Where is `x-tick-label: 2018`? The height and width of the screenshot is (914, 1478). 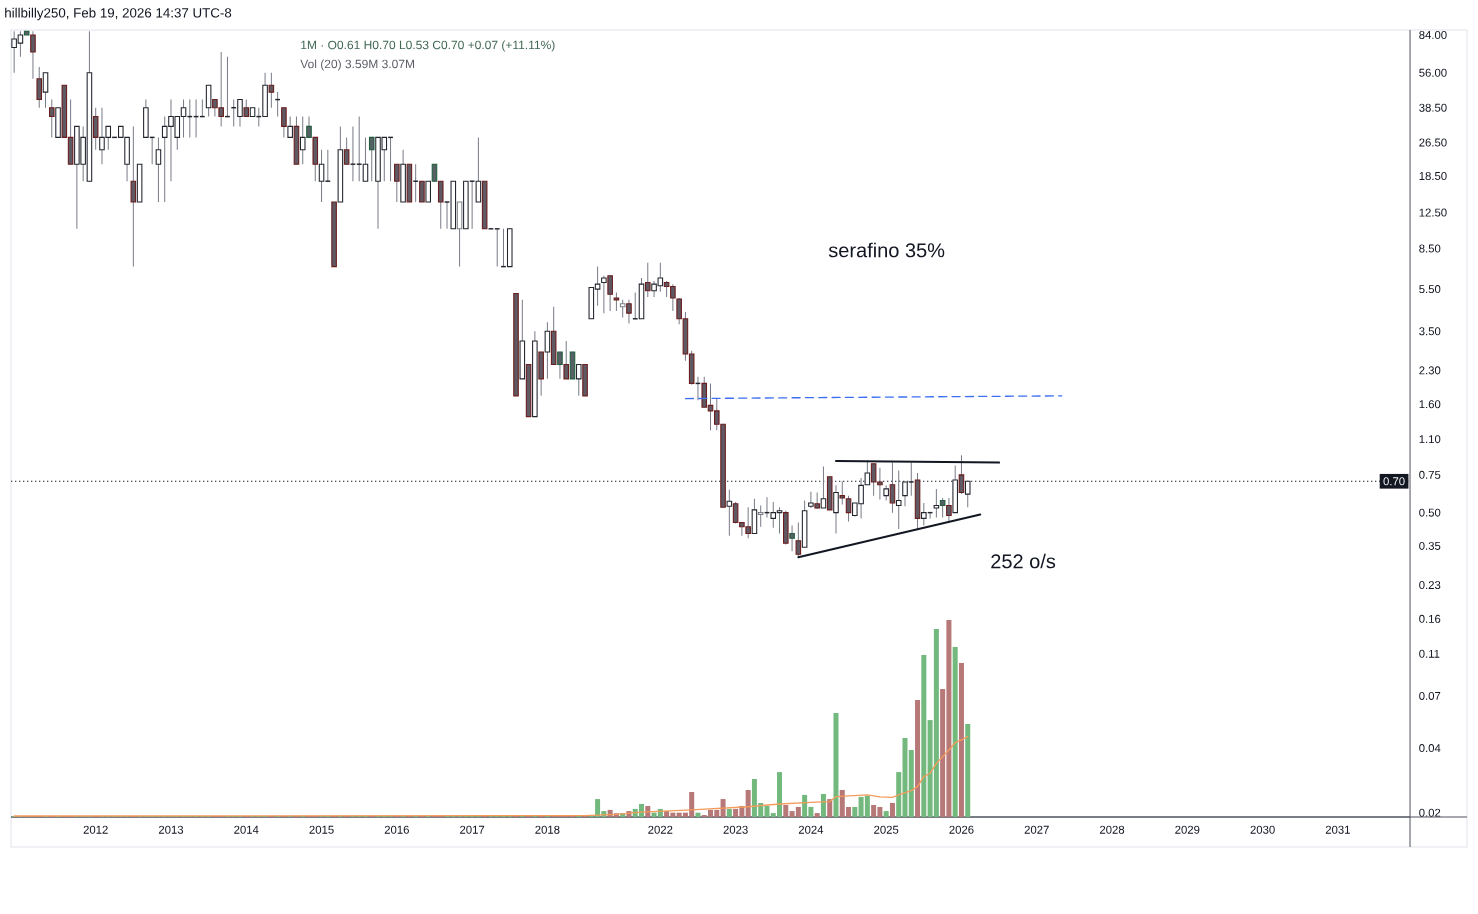
x-tick-label: 2018 is located at coordinates (547, 829).